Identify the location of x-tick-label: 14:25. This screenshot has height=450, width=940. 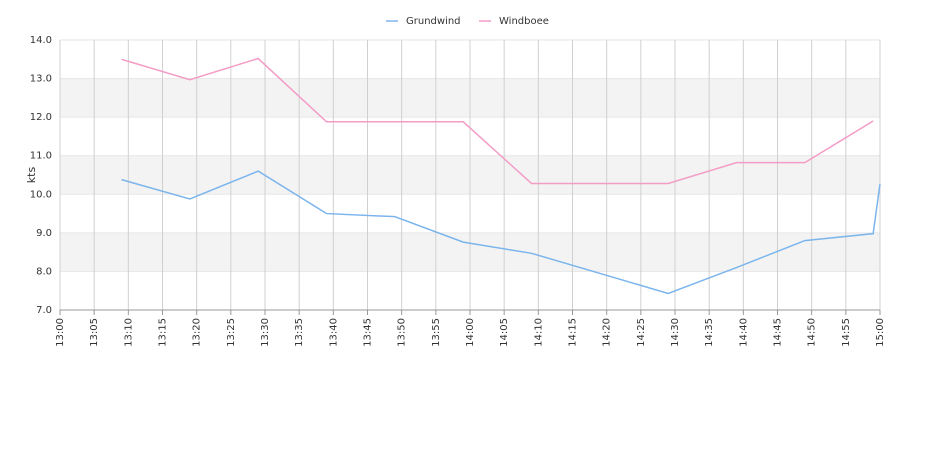
(641, 332).